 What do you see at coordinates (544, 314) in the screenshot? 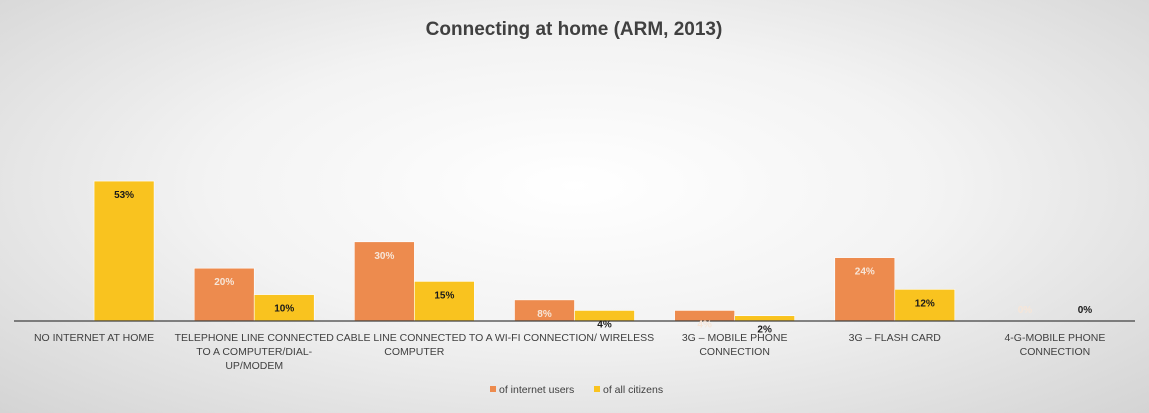
I see `data-label-internet-users-3: 8%` at bounding box center [544, 314].